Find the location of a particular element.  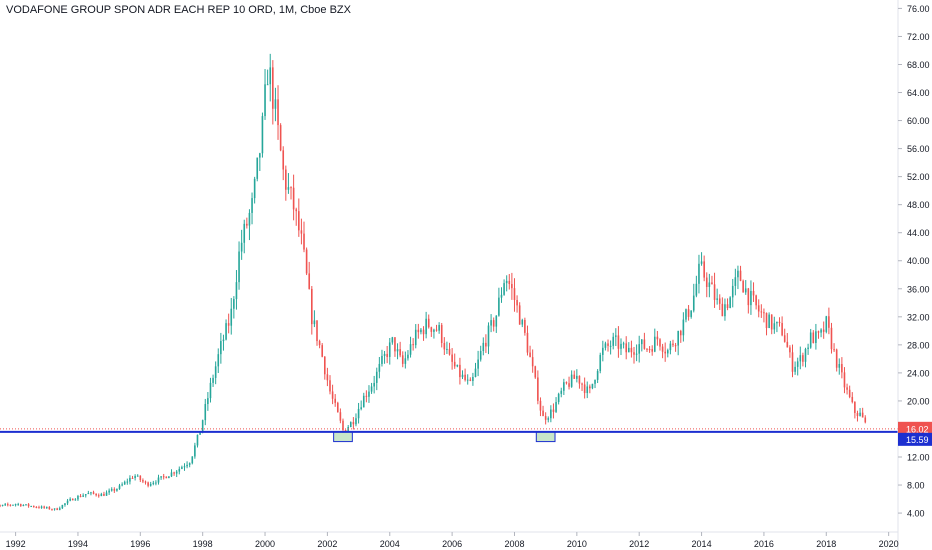

y-tick-label: 68.00 is located at coordinates (918, 65).